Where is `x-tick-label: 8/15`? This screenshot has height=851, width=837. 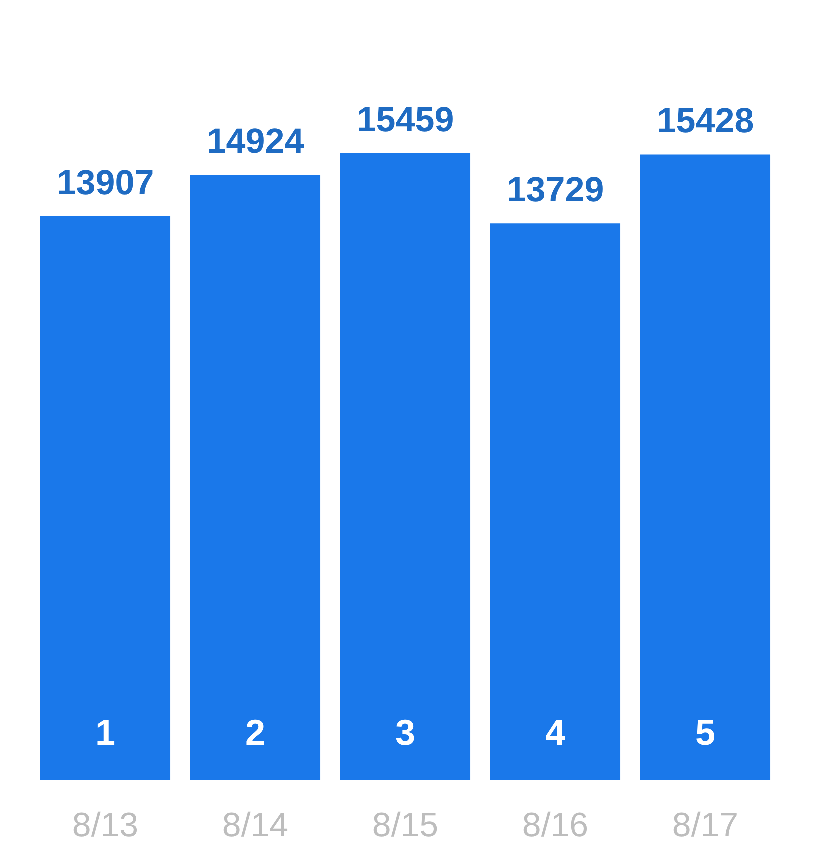
x-tick-label: 8/15 is located at coordinates (405, 825).